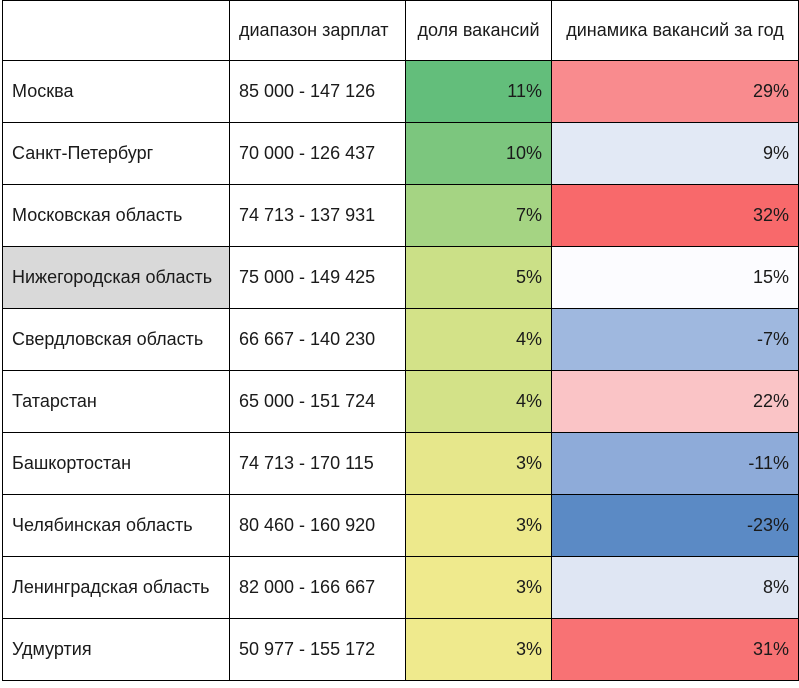 This screenshot has height=688, width=799. I want to click on table-row: Удмуртия 50 977 - 155 172 3% 31%, so click(400, 649).